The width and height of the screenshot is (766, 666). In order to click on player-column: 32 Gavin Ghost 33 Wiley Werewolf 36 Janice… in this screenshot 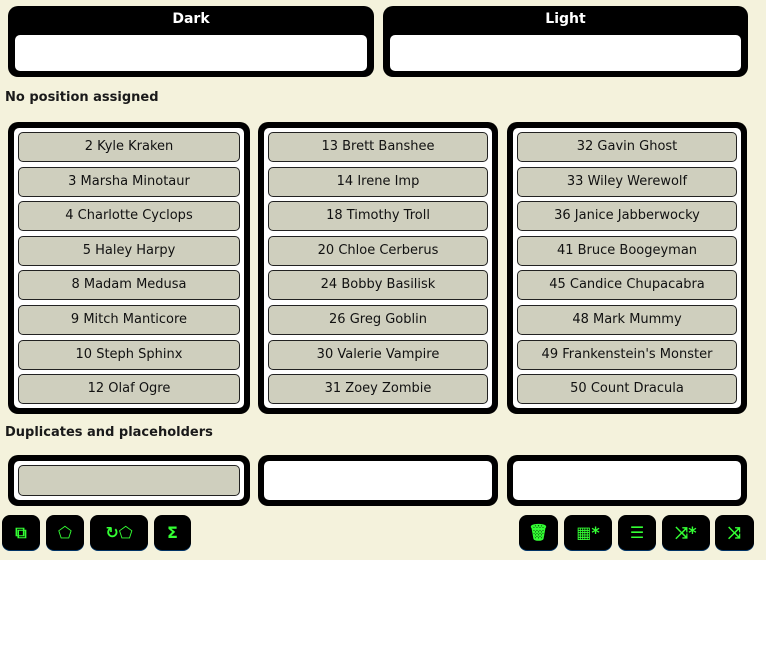, I will do `click(627, 268)`.